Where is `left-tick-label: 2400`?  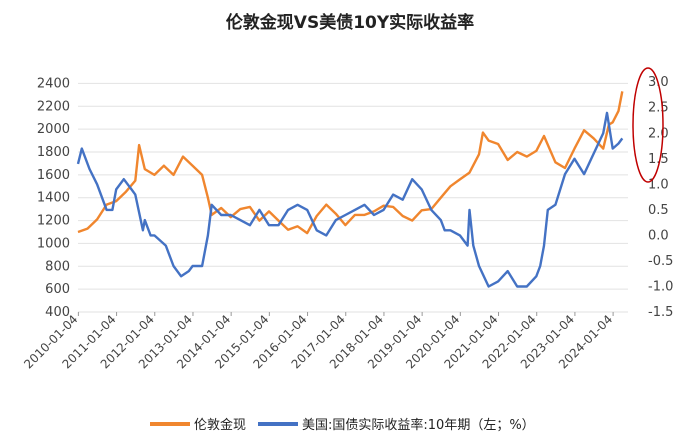
left-tick-label: 2400 is located at coordinates (53, 83).